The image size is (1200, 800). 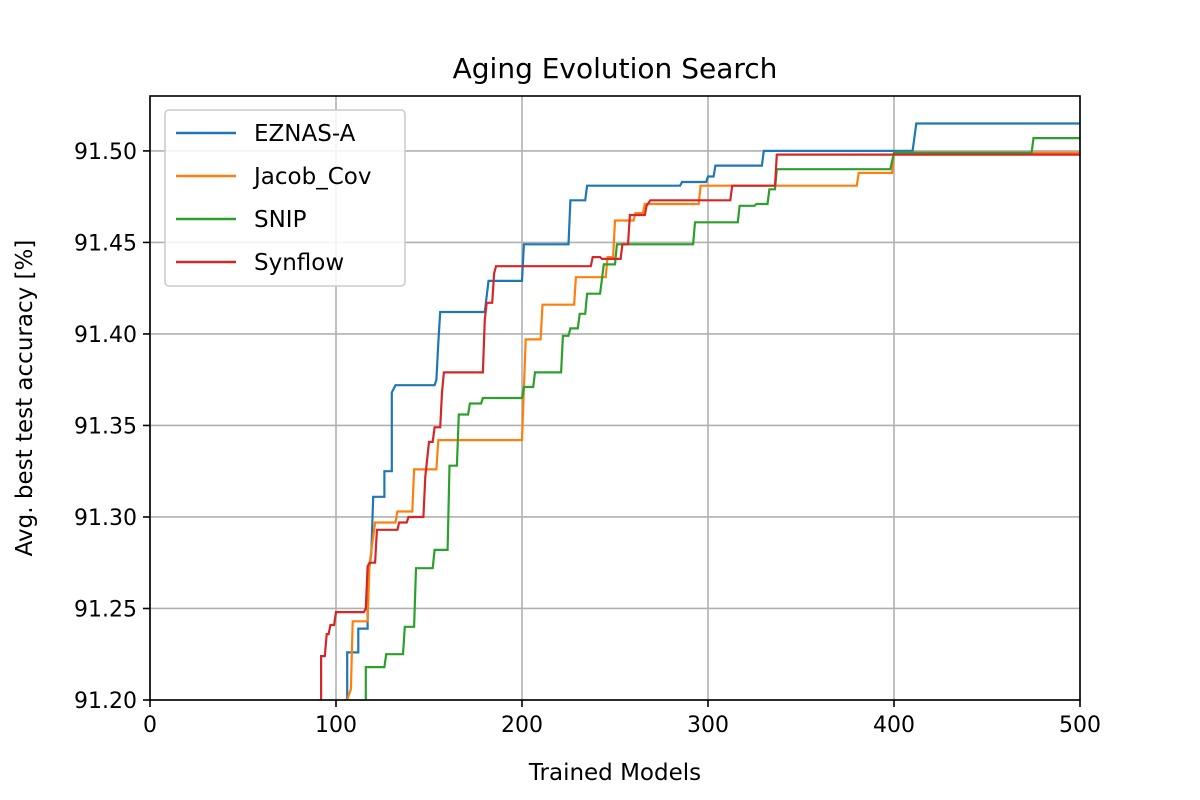 I want to click on x-tick-label: 300, so click(x=708, y=725).